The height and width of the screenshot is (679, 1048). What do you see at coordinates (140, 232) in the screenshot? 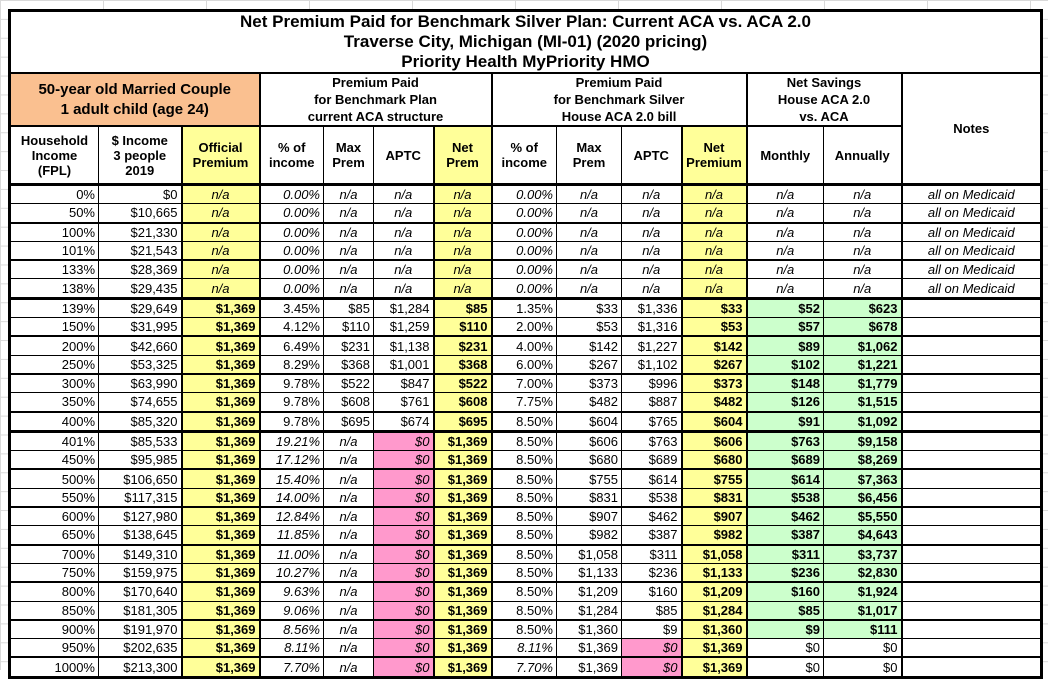
I see `cell: $21,330` at bounding box center [140, 232].